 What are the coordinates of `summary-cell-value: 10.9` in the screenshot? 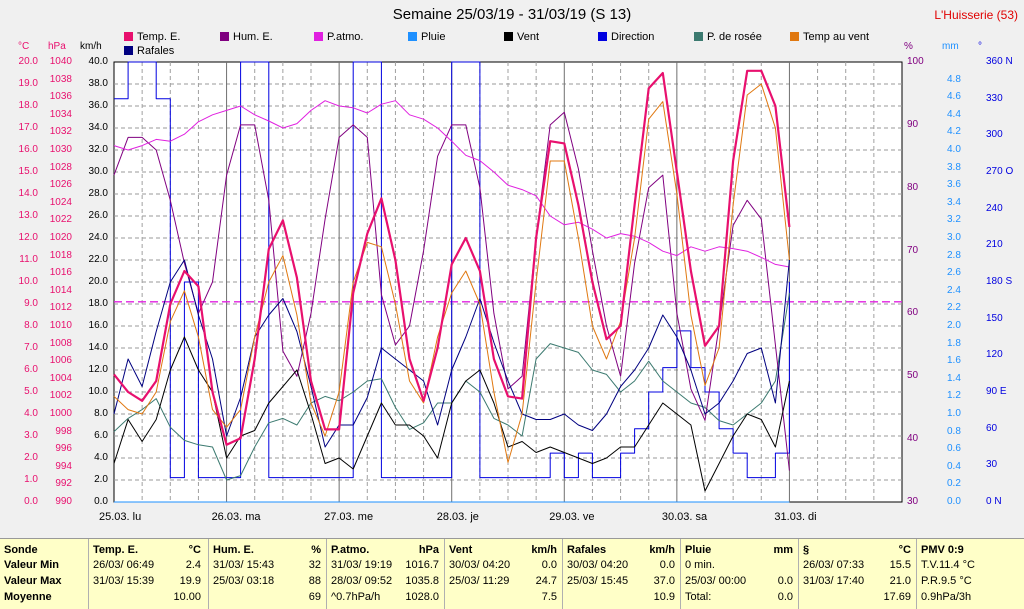 It's located at (664, 597).